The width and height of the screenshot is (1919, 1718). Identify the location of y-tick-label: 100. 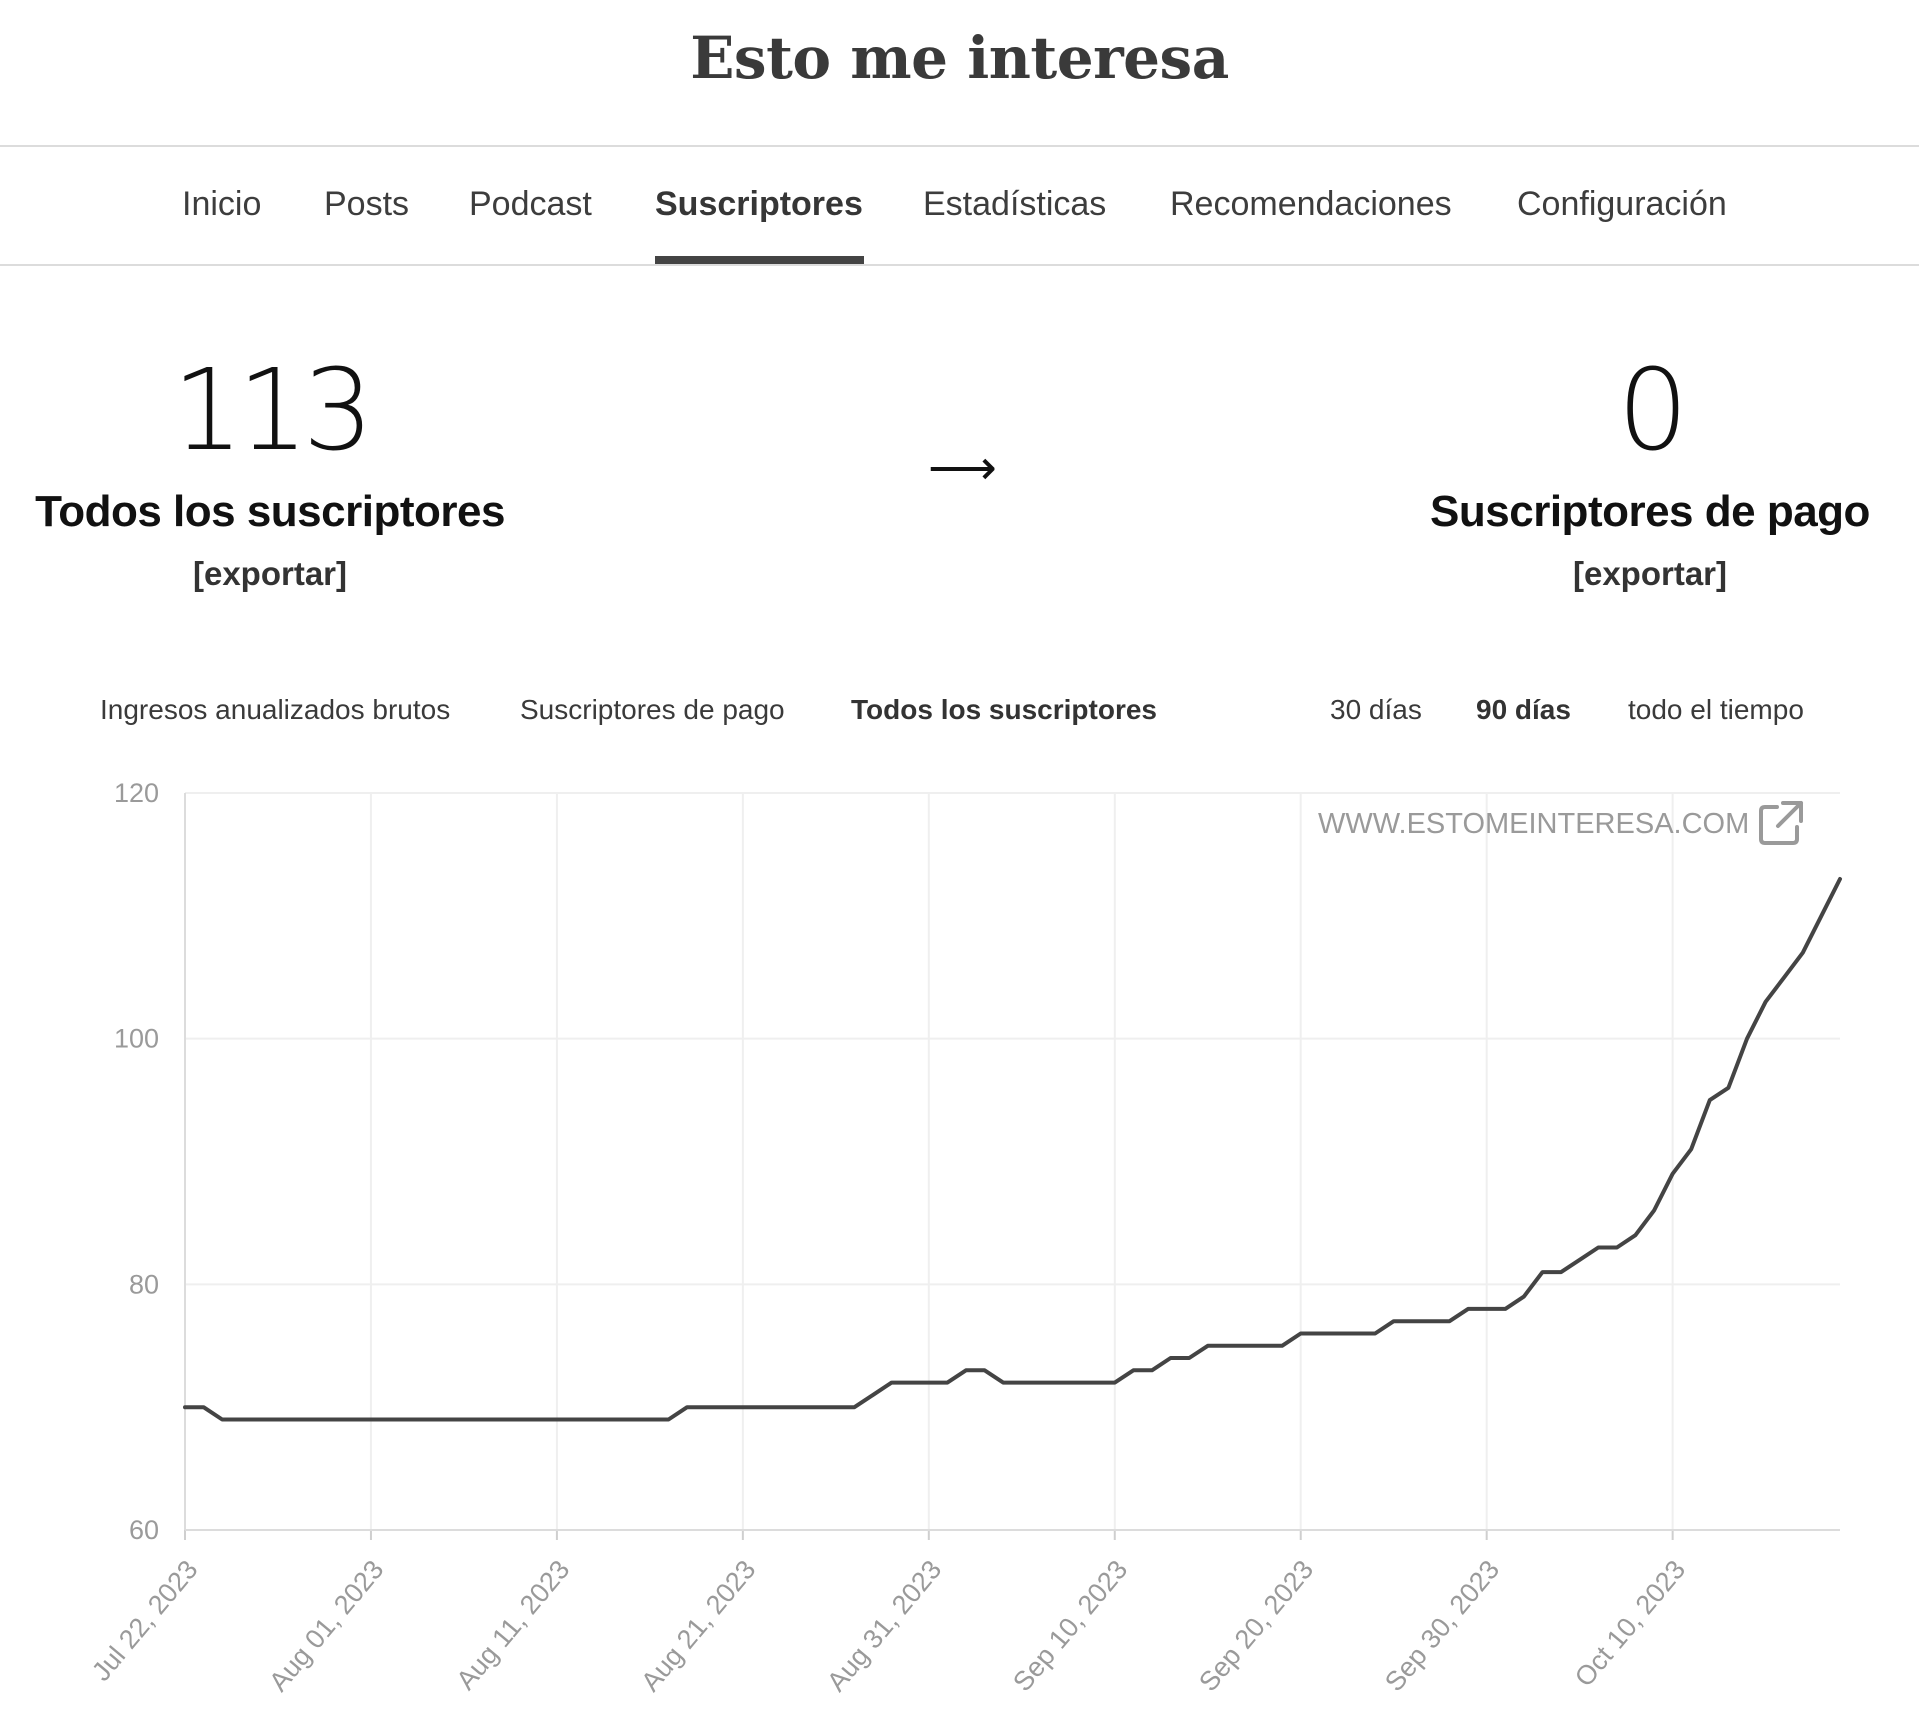
(136, 1039).